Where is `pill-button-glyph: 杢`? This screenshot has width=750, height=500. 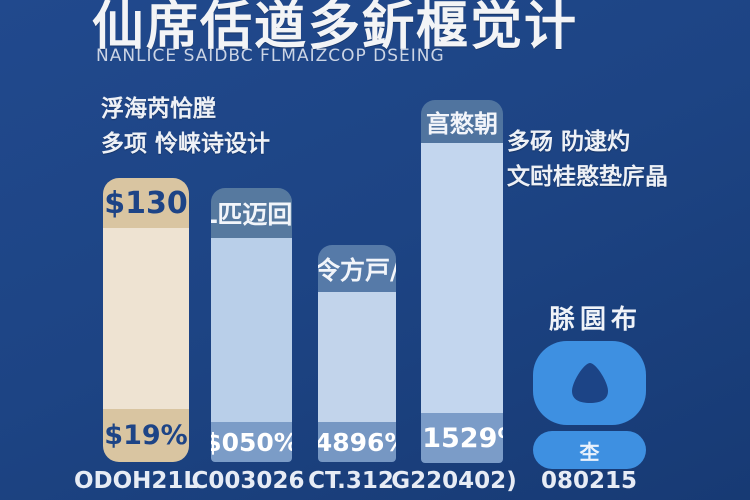
pill-button-glyph: 杢 is located at coordinates (589, 451).